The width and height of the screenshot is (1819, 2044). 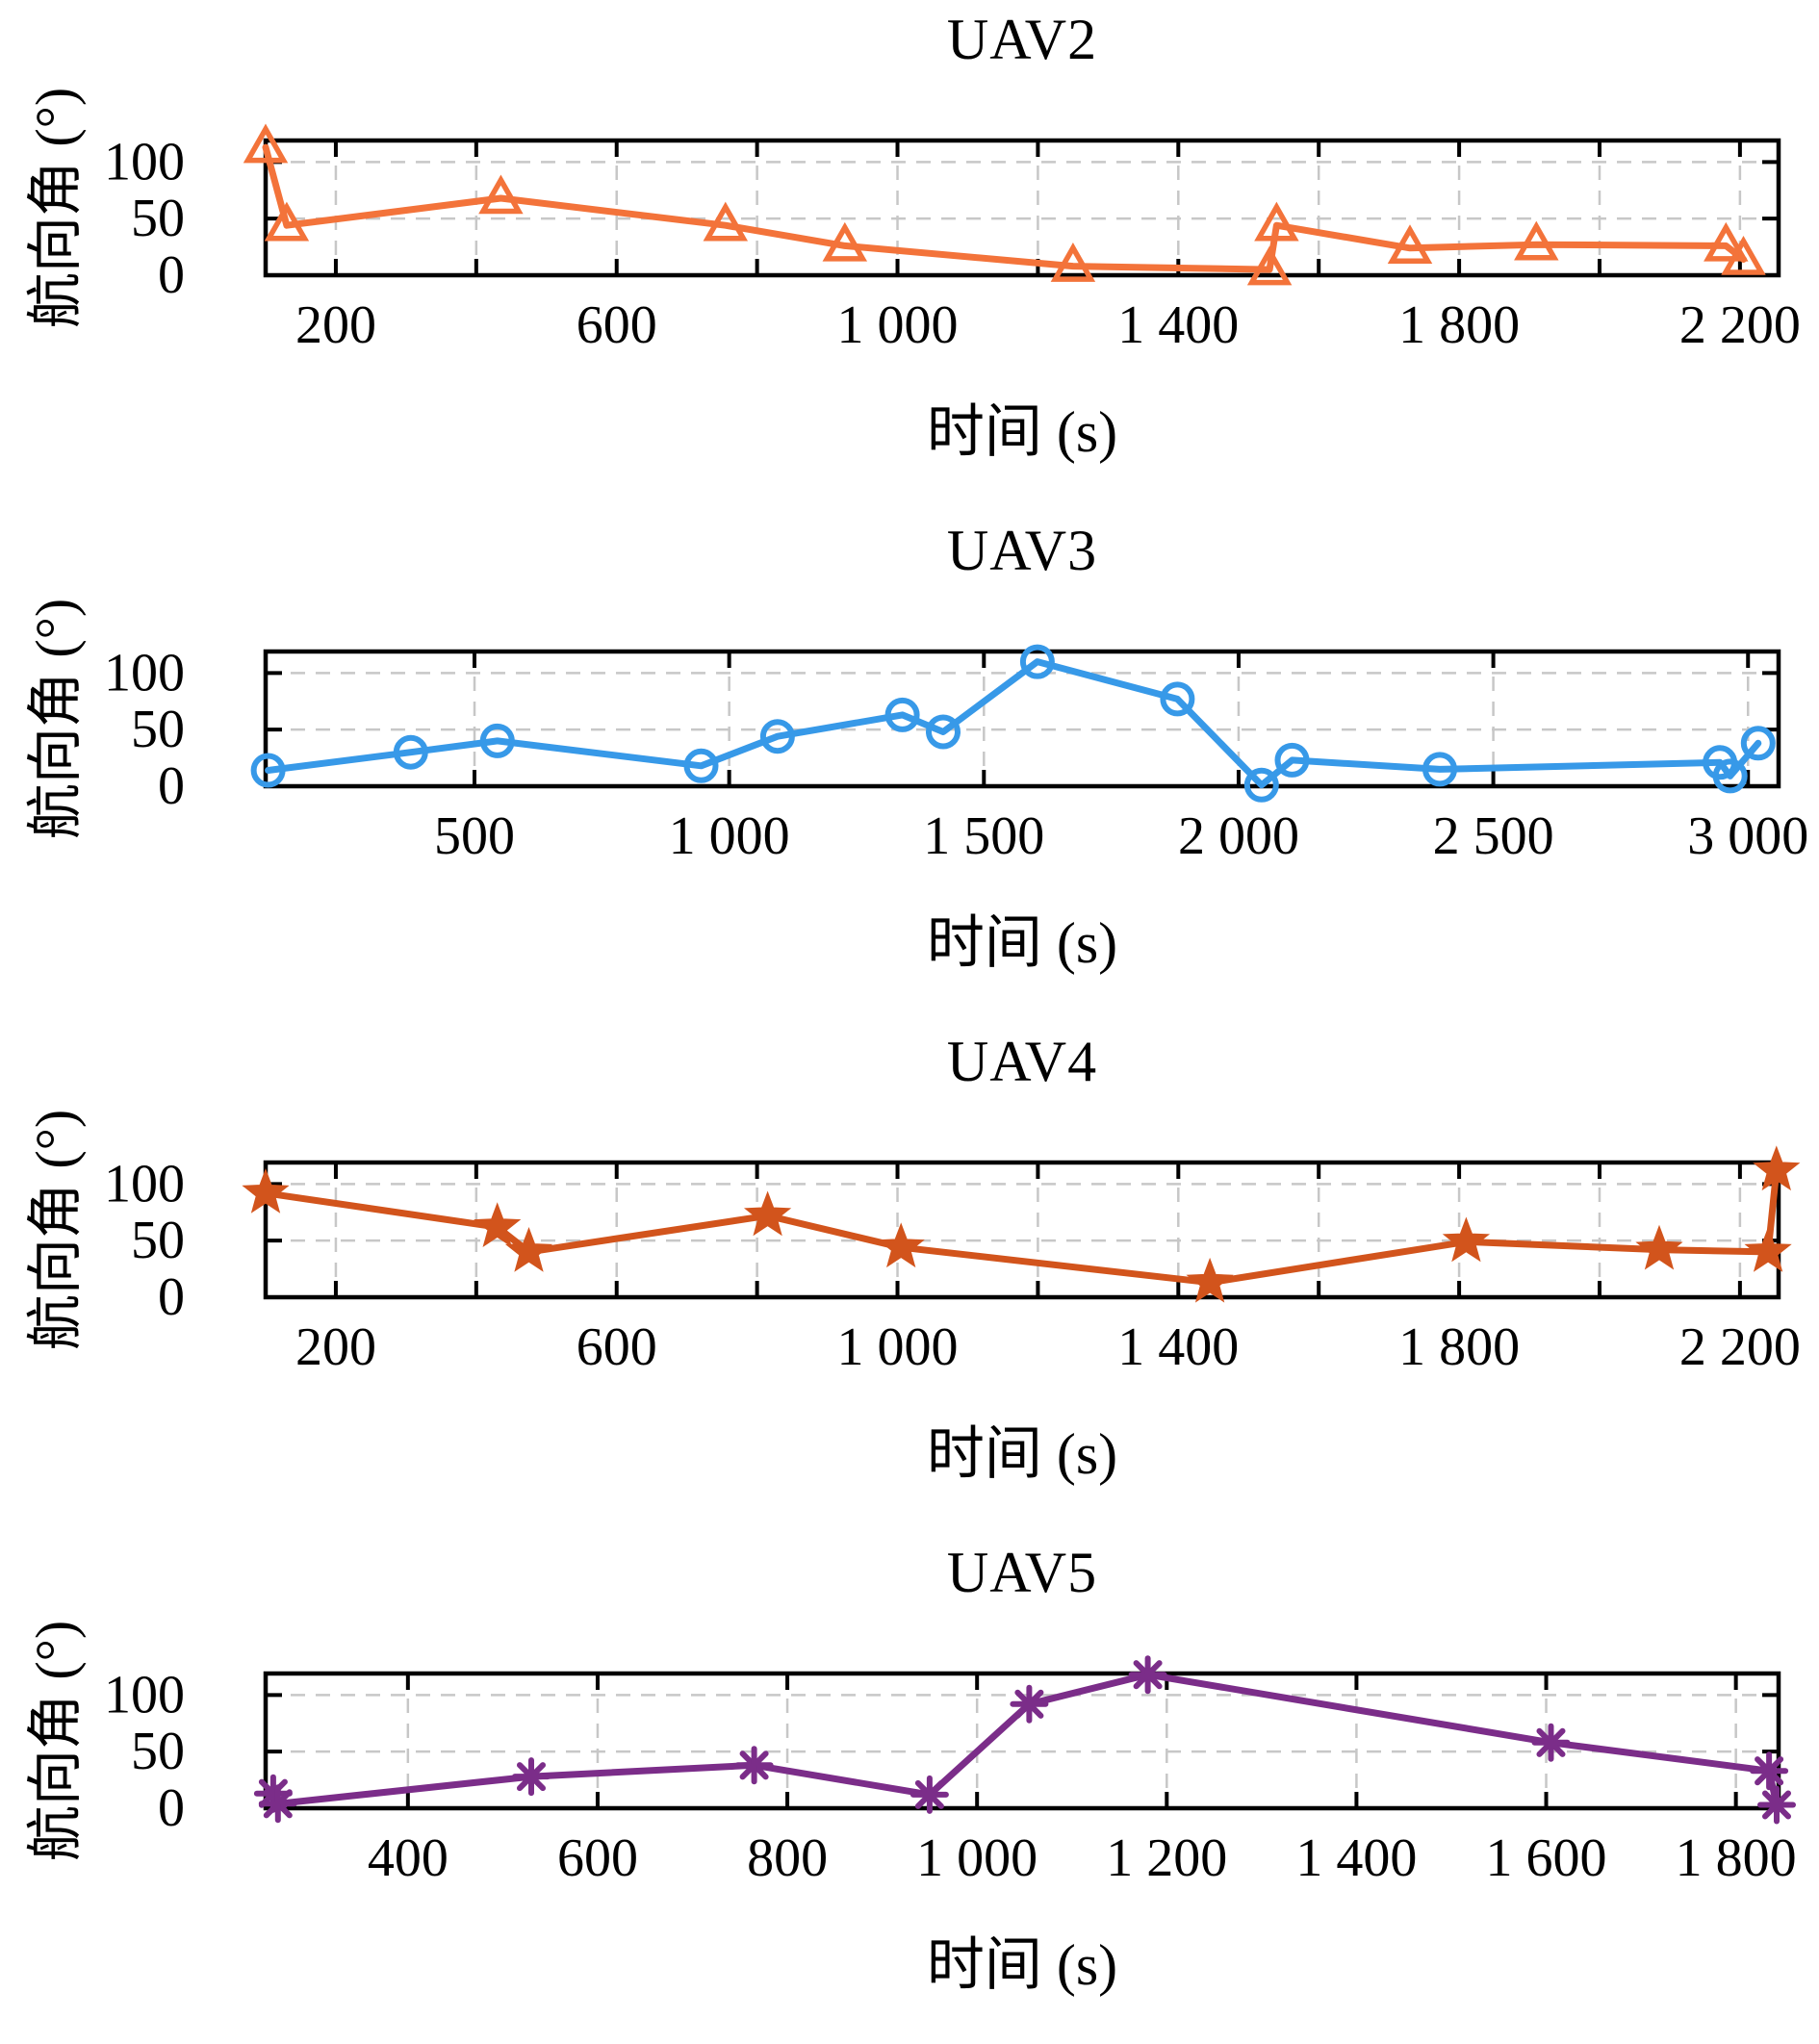 I want to click on x-tick-label: 200, so click(x=335, y=325).